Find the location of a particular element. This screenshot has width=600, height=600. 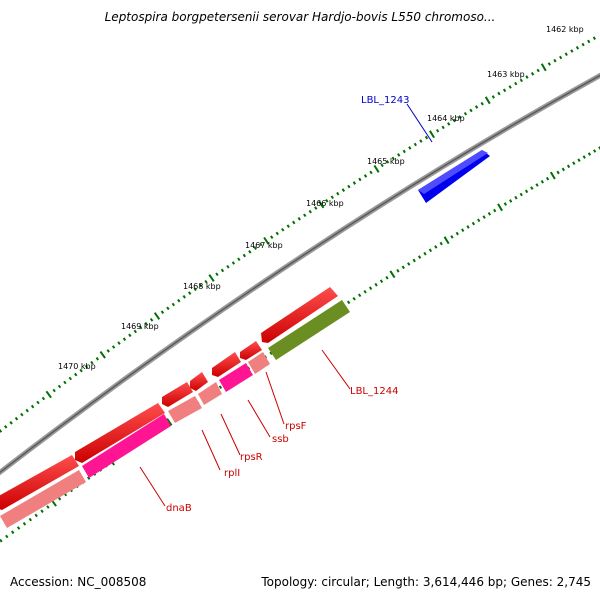

tick-label-1470: 1470 kbp is located at coordinates (77, 366).